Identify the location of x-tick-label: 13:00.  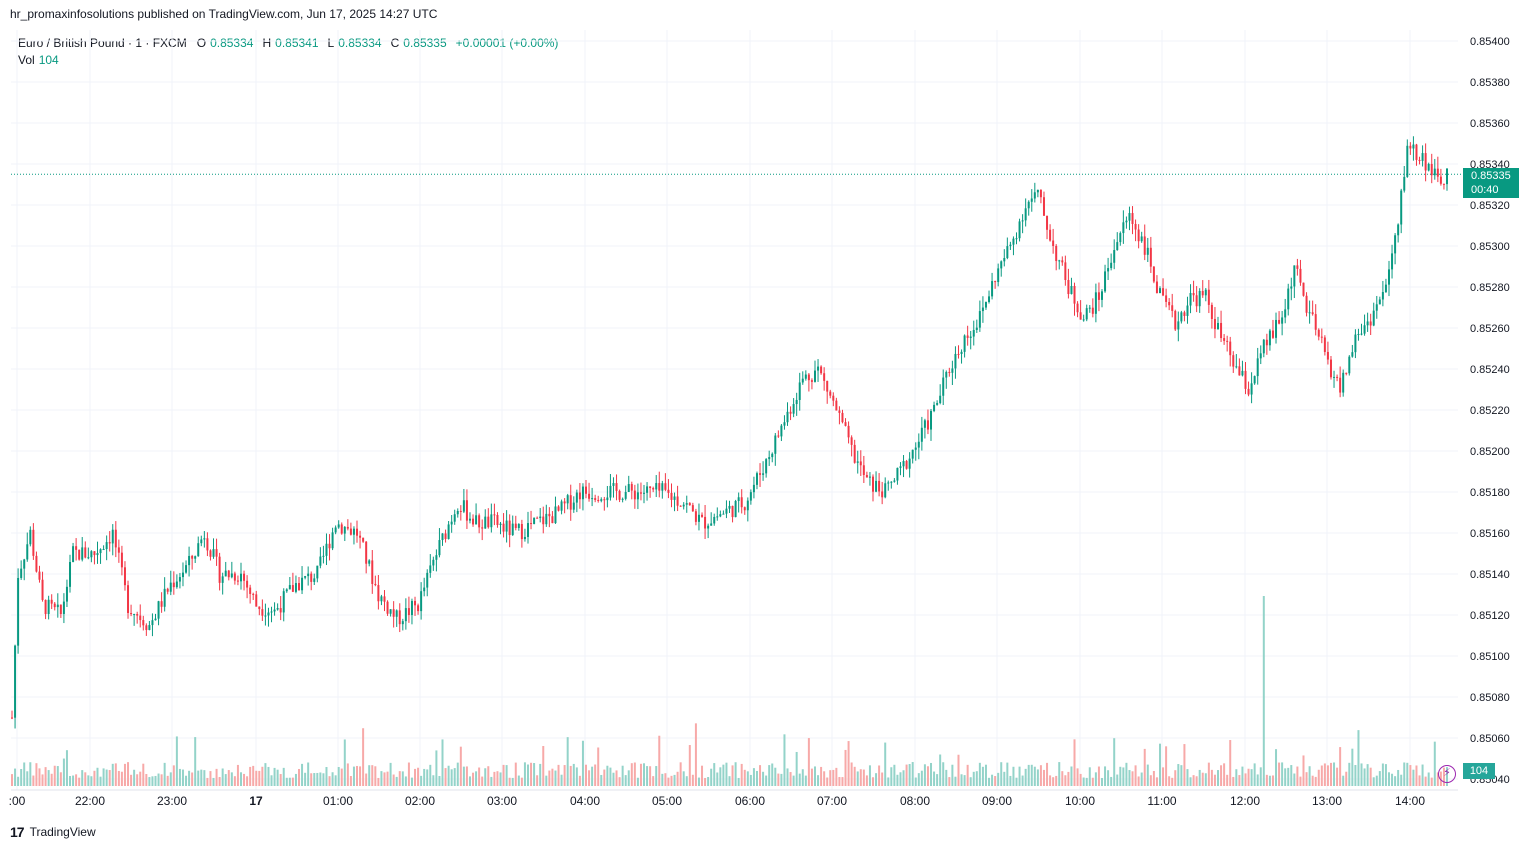
(1327, 801).